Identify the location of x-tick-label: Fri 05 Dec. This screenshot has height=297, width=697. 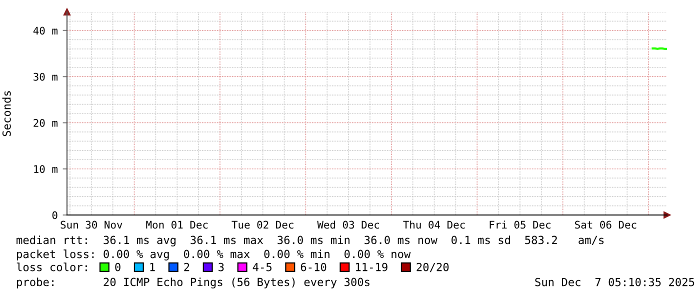
(520, 224).